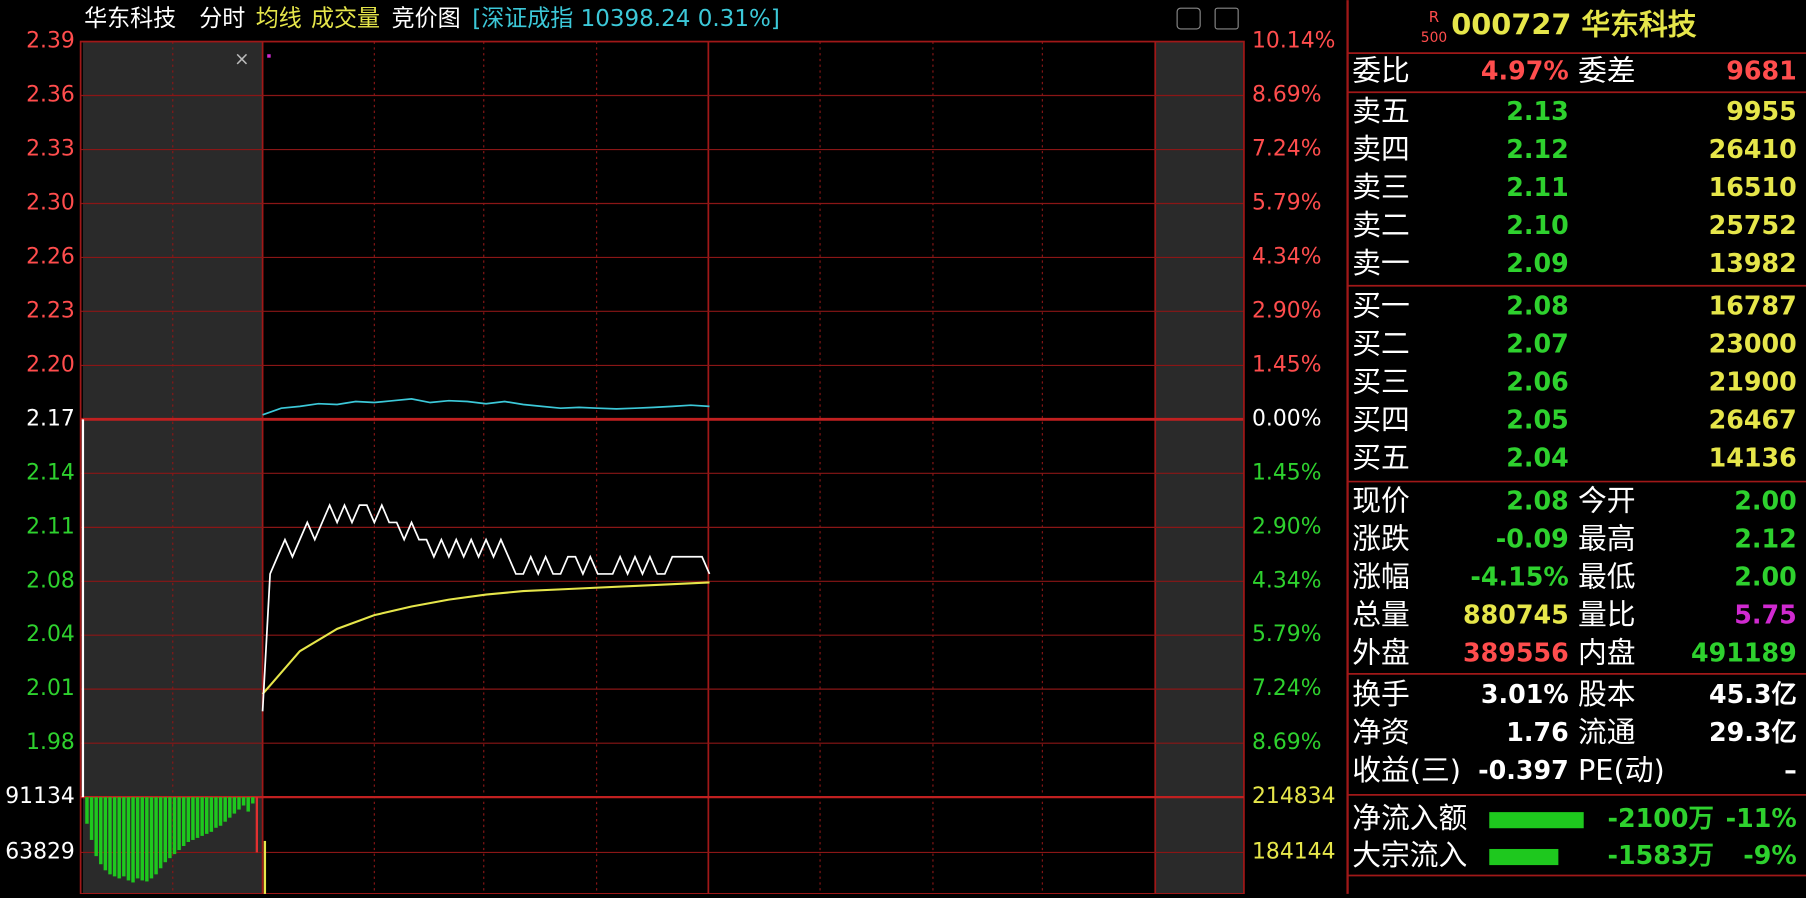 This screenshot has height=898, width=1806. I want to click on quote-value: 2.09, so click(1537, 263).